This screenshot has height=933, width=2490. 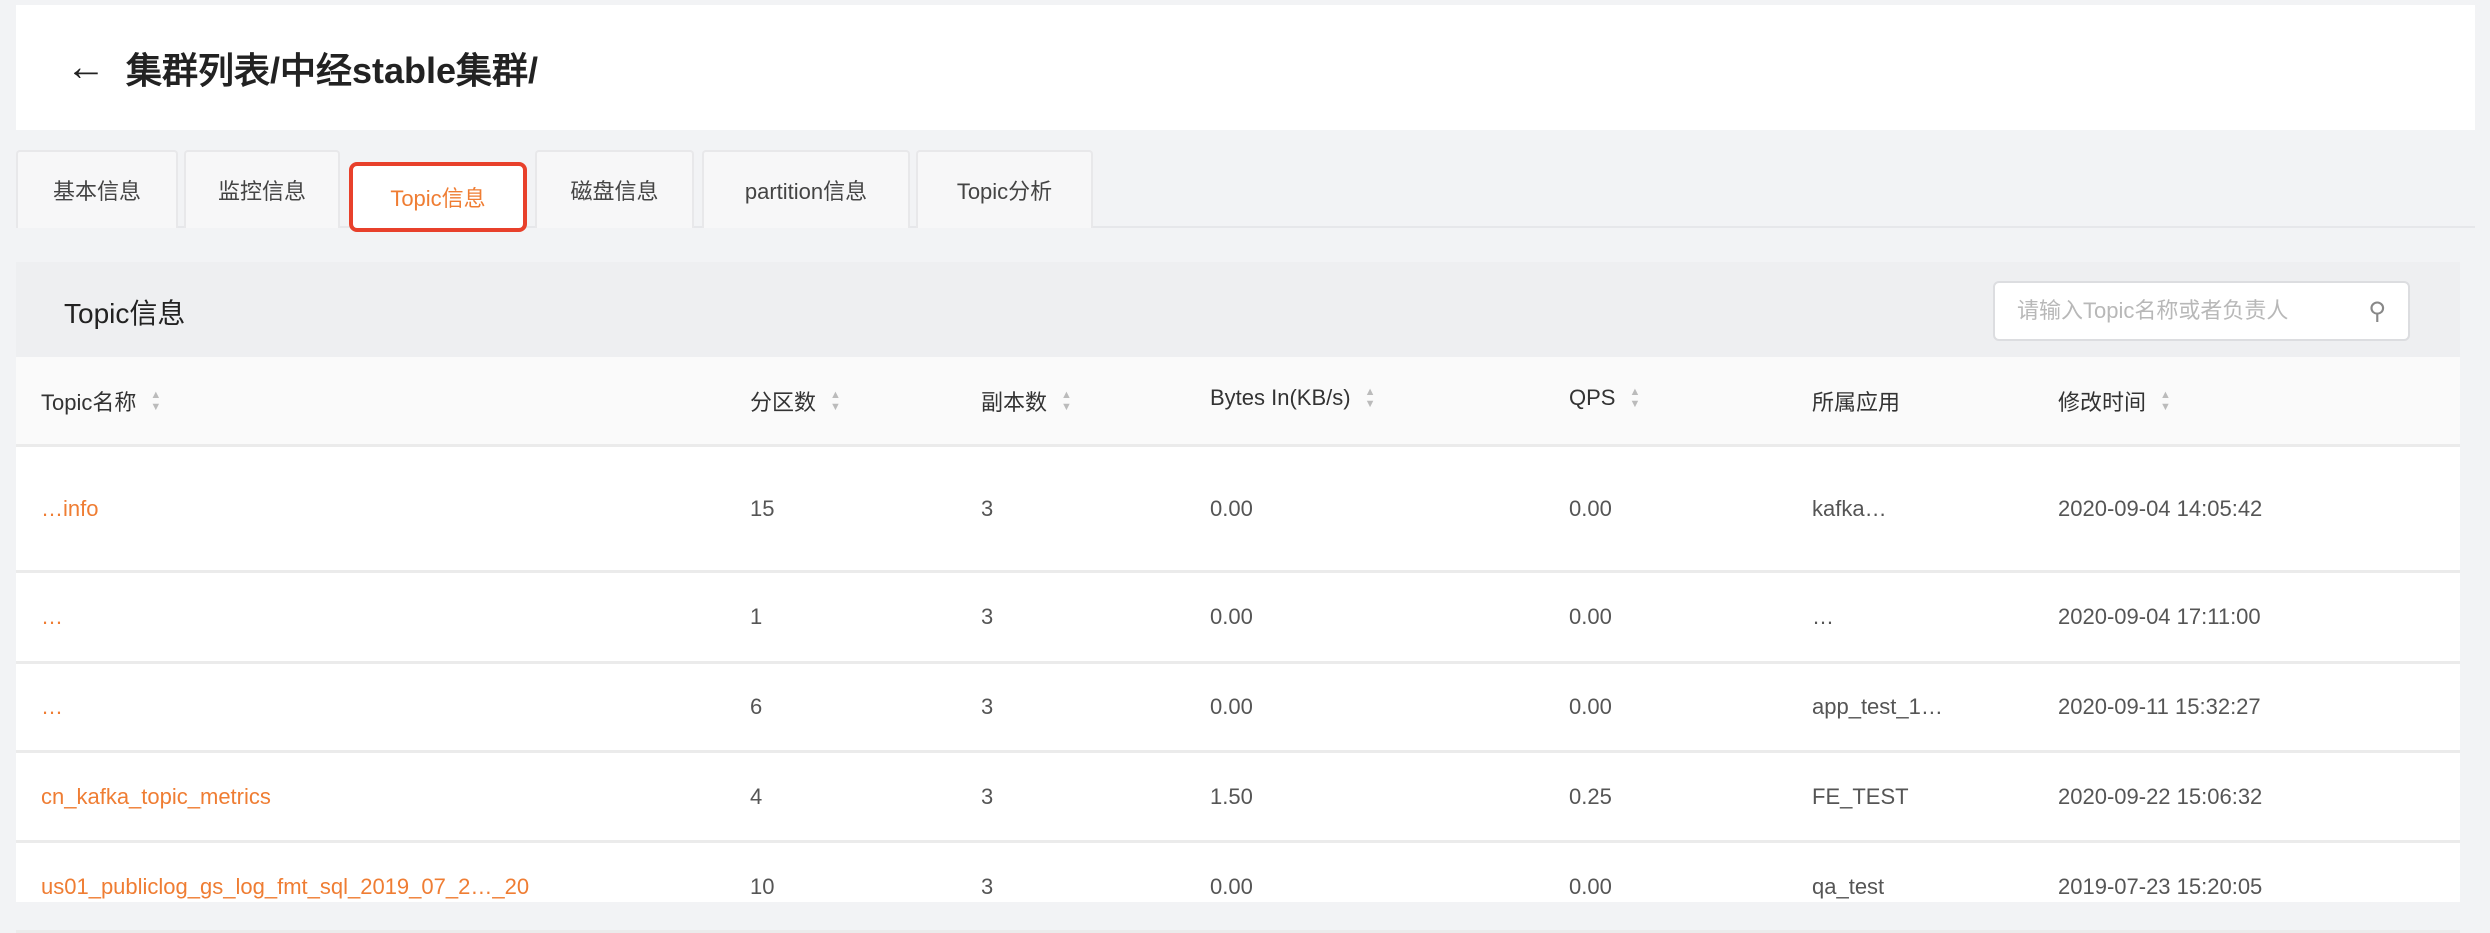 What do you see at coordinates (2159, 616) in the screenshot?
I see `cell-modified: 2020-09-04 17:11:00` at bounding box center [2159, 616].